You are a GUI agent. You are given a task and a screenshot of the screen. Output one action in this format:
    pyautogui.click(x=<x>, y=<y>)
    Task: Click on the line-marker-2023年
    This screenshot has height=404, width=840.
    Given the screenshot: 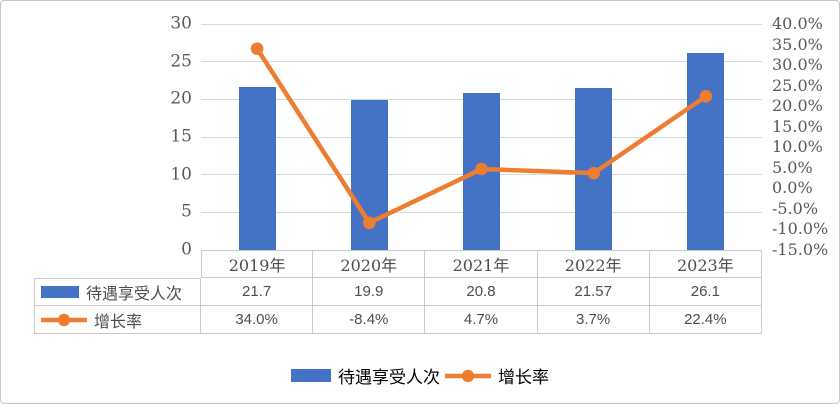 What is the action you would take?
    pyautogui.click(x=706, y=96)
    